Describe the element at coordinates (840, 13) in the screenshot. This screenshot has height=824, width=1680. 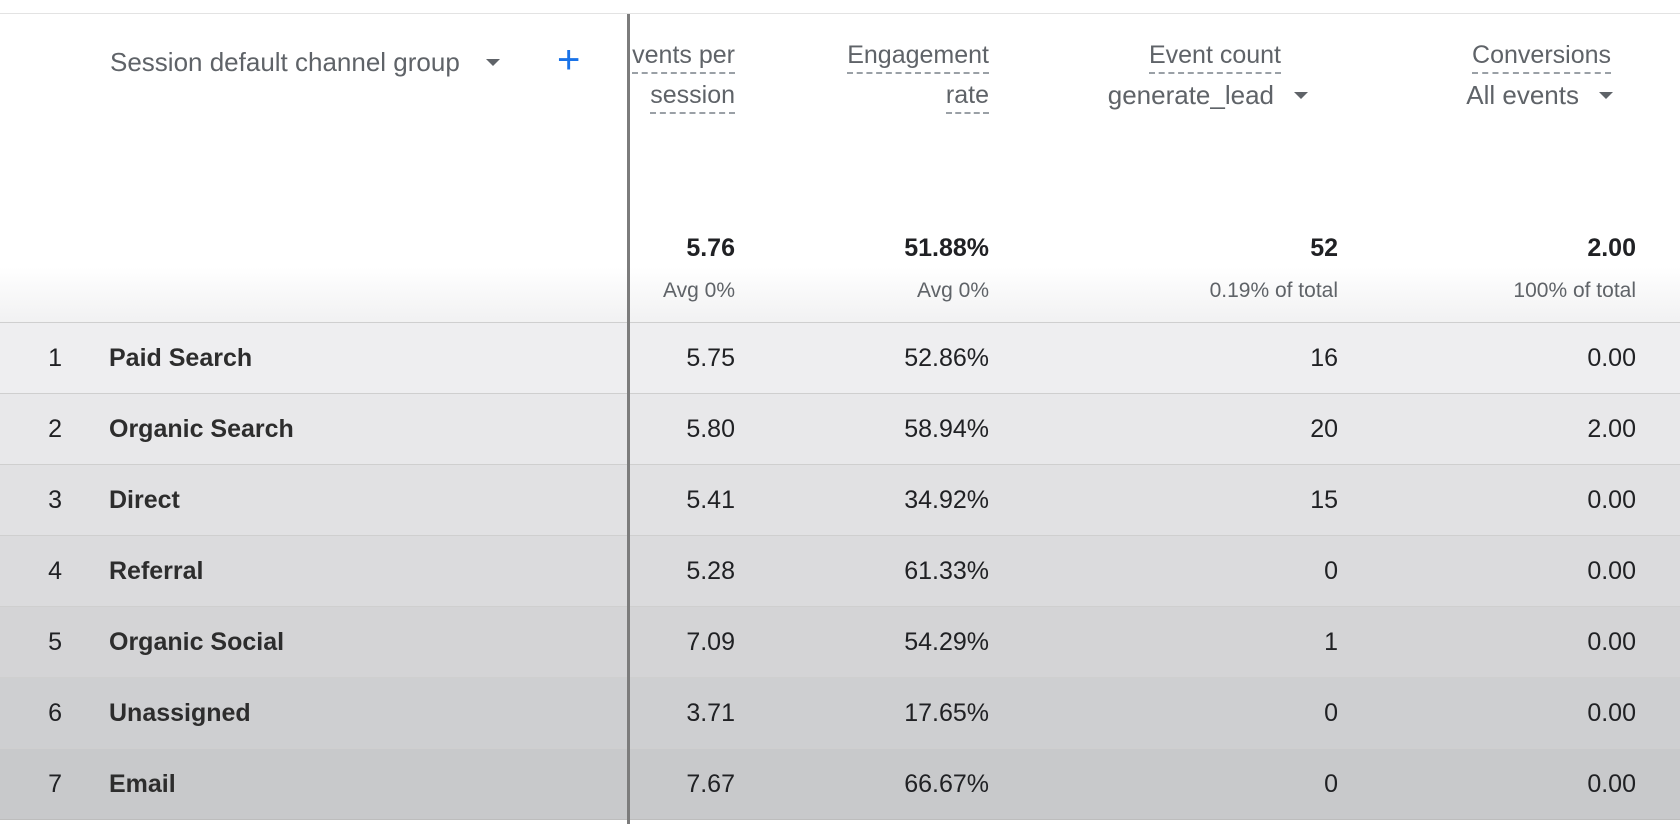
I see `top-divider` at that location.